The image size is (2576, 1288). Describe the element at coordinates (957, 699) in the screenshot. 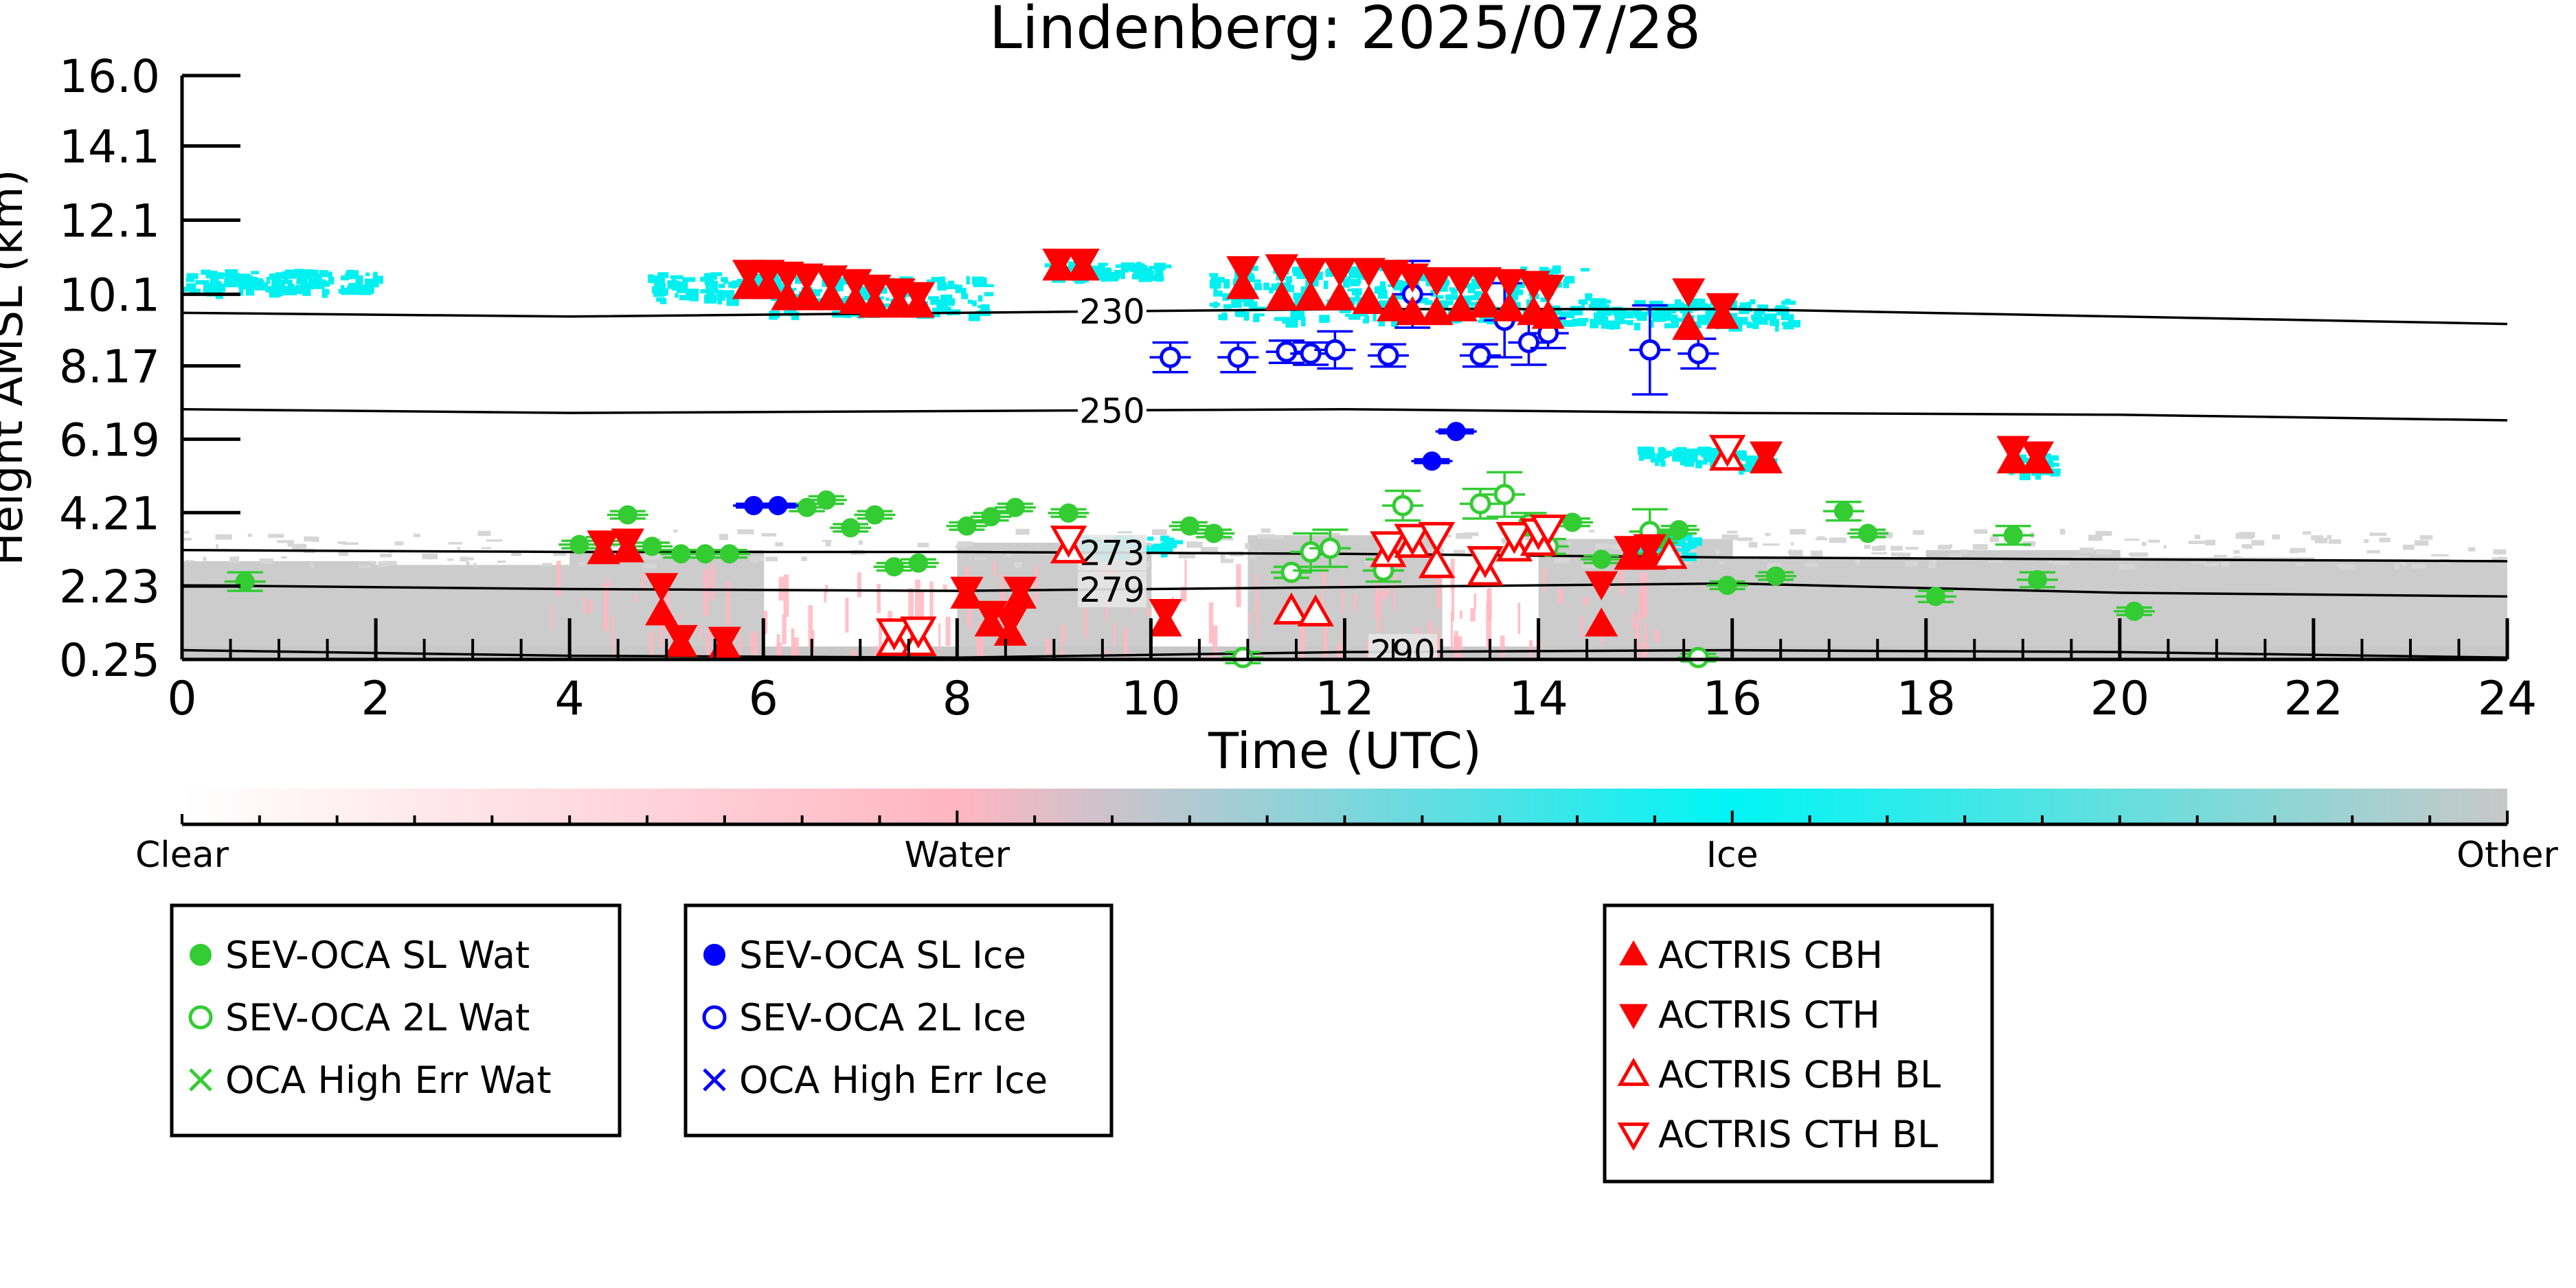

I see `x-tick-label: 8` at that location.